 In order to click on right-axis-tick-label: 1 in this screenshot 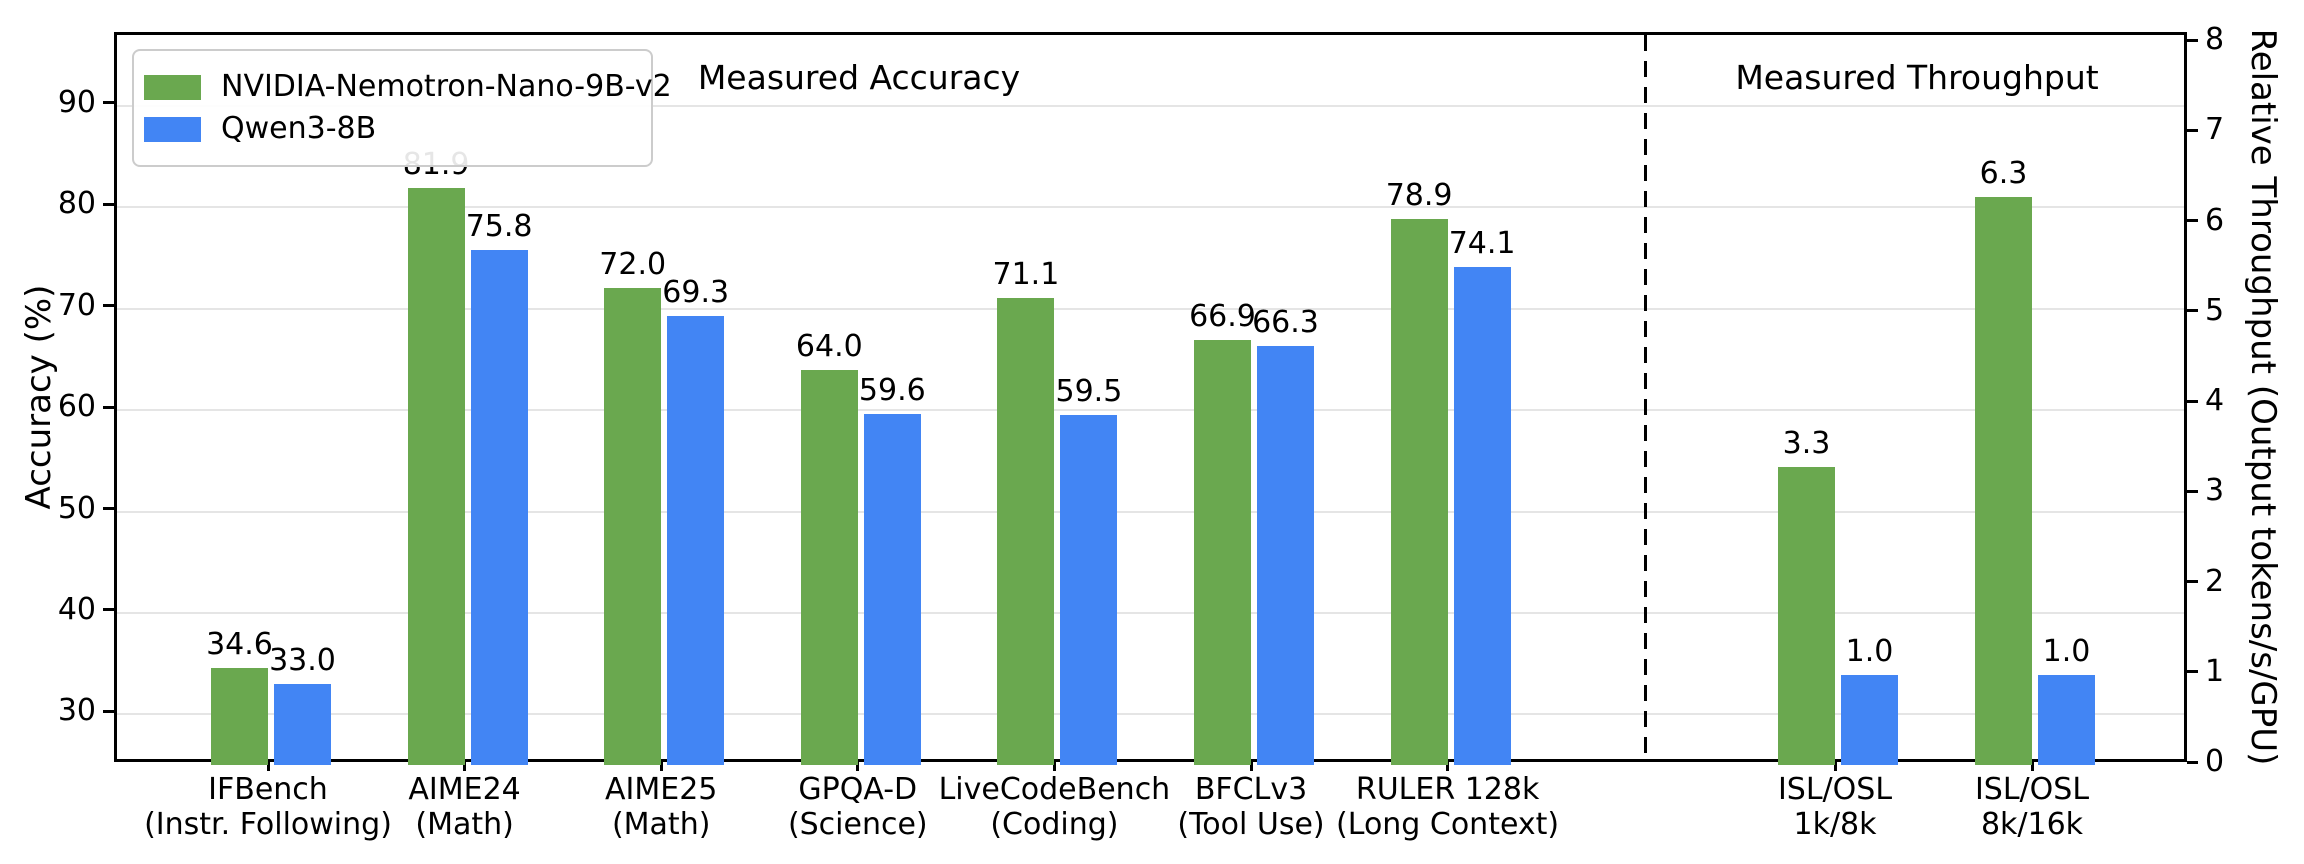, I will do `click(2215, 671)`.